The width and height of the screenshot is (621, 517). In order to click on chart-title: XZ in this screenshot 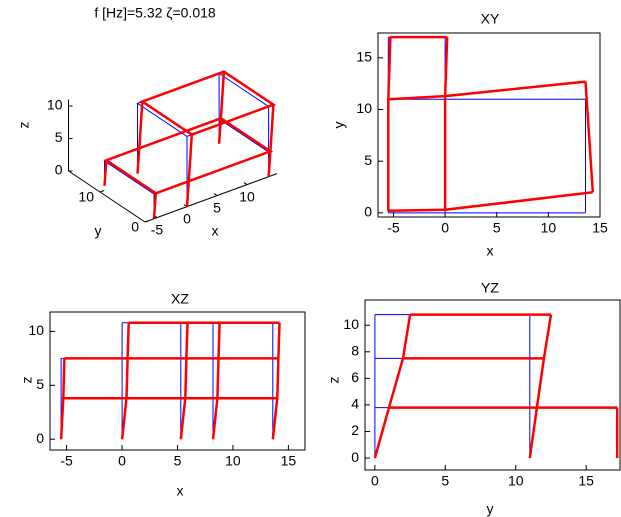, I will do `click(180, 299)`.